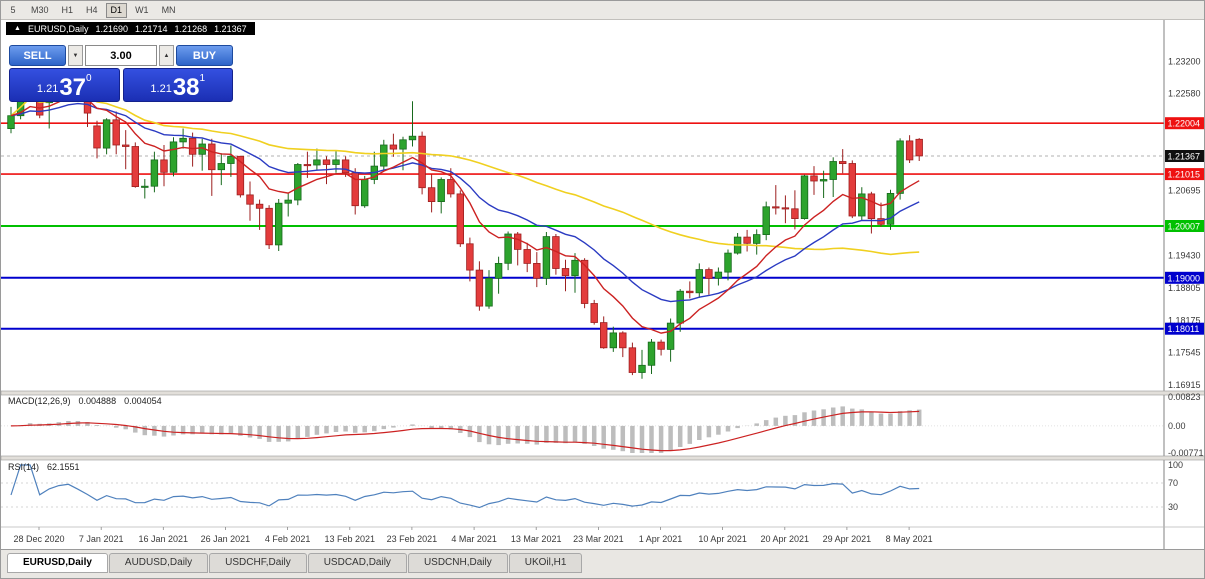  I want to click on tab-usdcnh-daily: USDCNH,Daily, so click(457, 563).